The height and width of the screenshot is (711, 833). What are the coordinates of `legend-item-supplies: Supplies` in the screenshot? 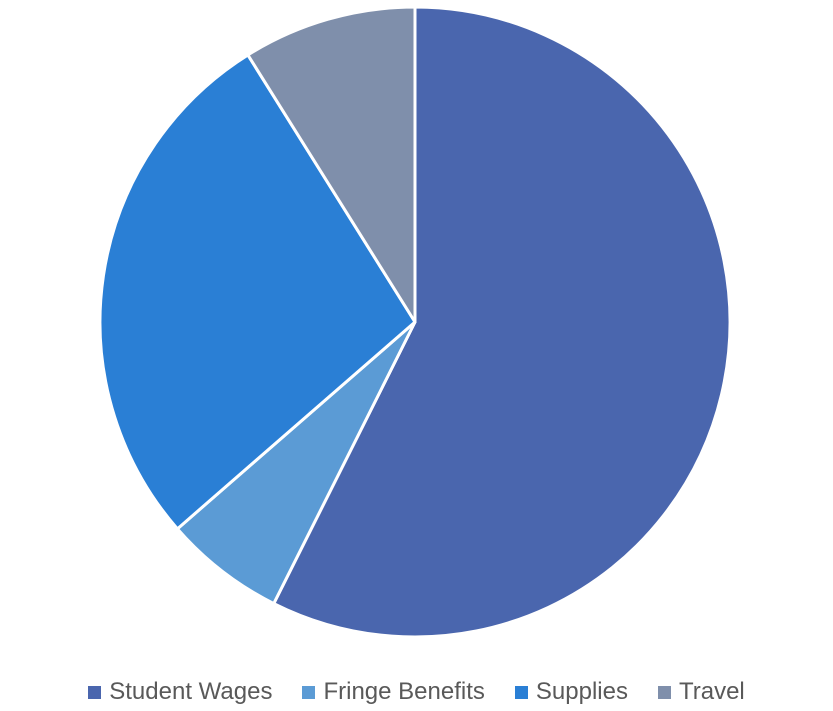 It's located at (571, 692).